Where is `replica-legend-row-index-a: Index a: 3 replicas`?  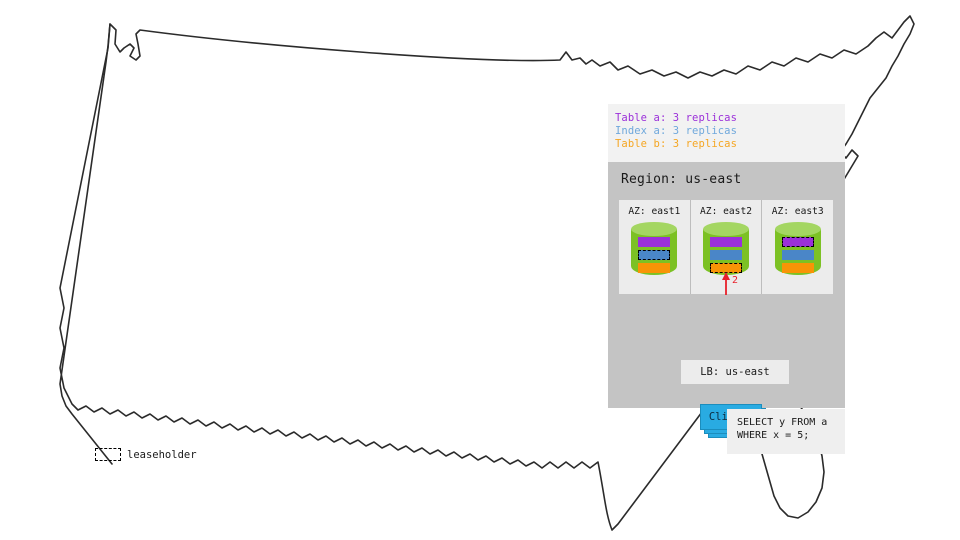 replica-legend-row-index-a: Index a: 3 replicas is located at coordinates (676, 131).